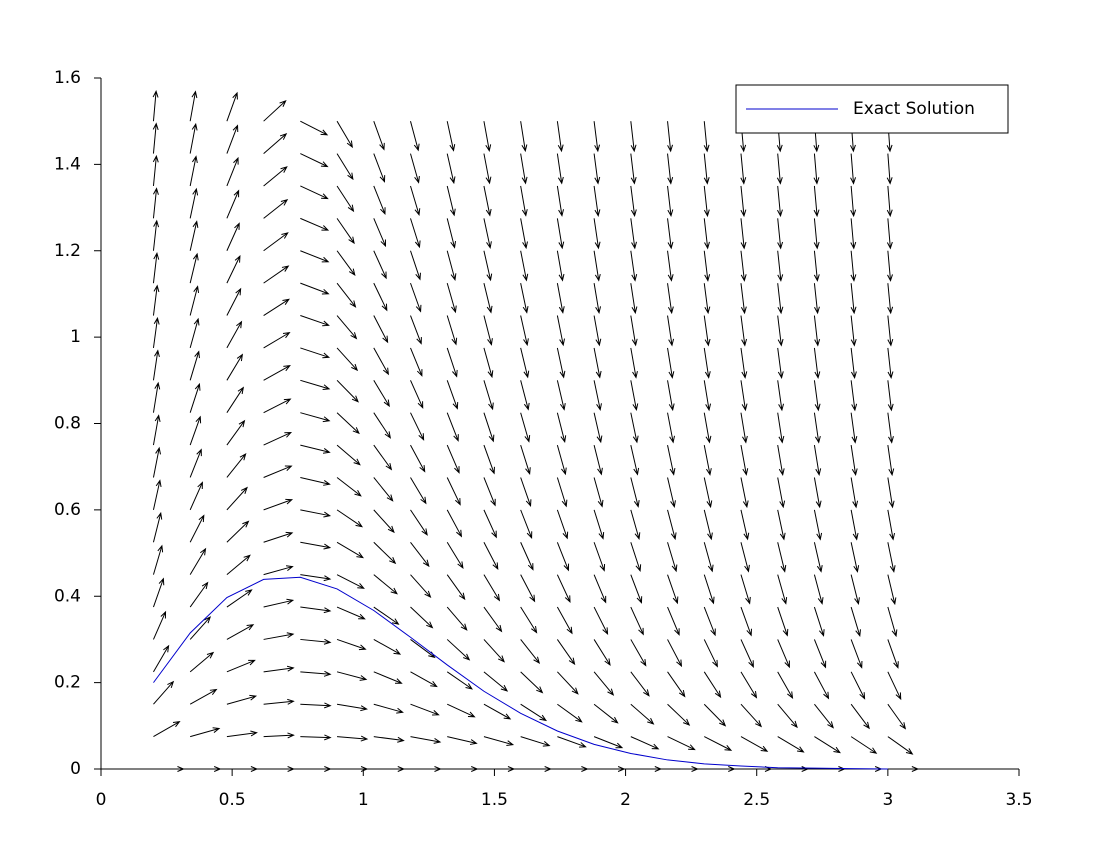  I want to click on x-tick-label: 1.5, so click(494, 800).